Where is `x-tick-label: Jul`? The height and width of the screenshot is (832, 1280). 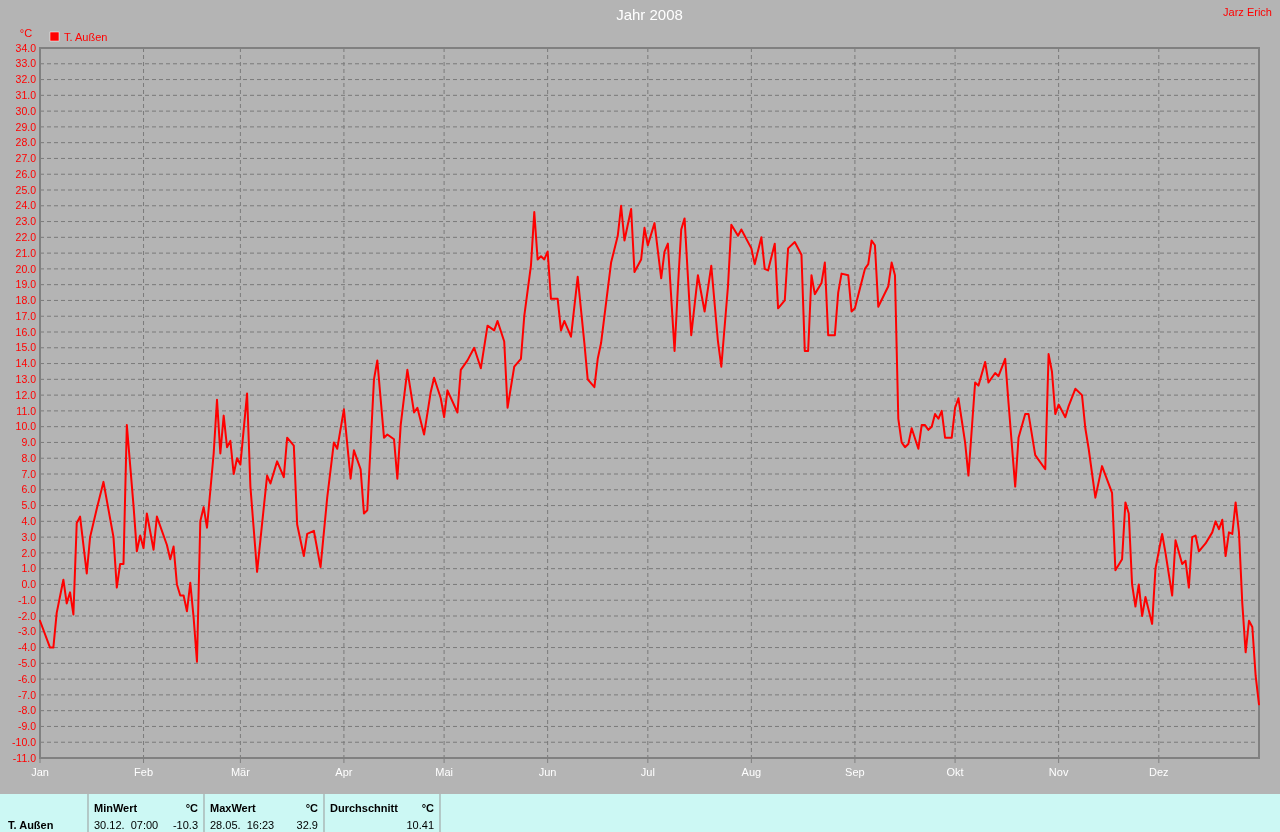
x-tick-label: Jul is located at coordinates (647, 772).